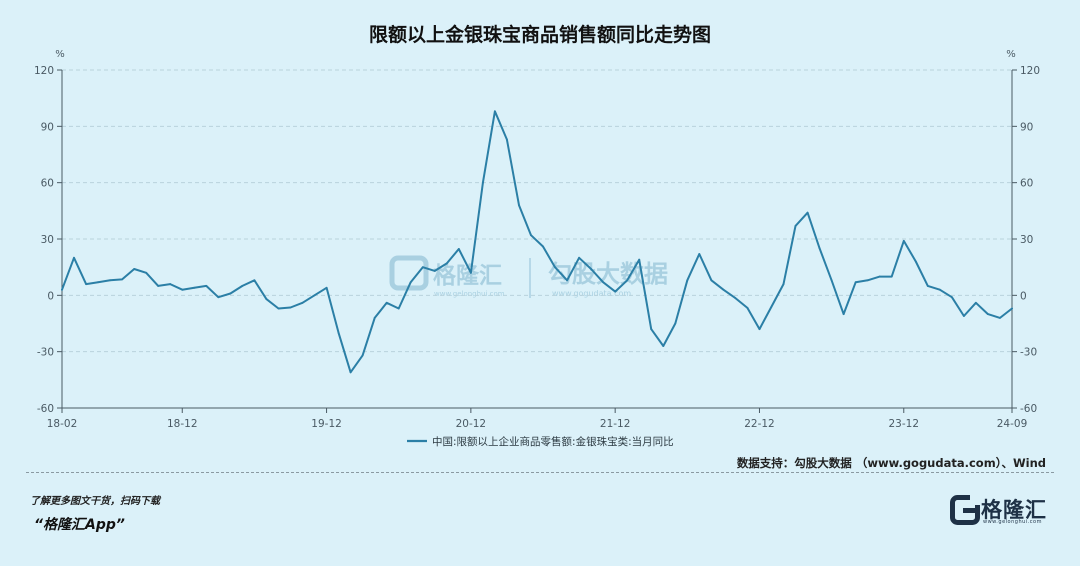 This screenshot has height=566, width=1080. What do you see at coordinates (469, 294) in the screenshot?
I see `watermark-left-sub: www.gelonghui.com` at bounding box center [469, 294].